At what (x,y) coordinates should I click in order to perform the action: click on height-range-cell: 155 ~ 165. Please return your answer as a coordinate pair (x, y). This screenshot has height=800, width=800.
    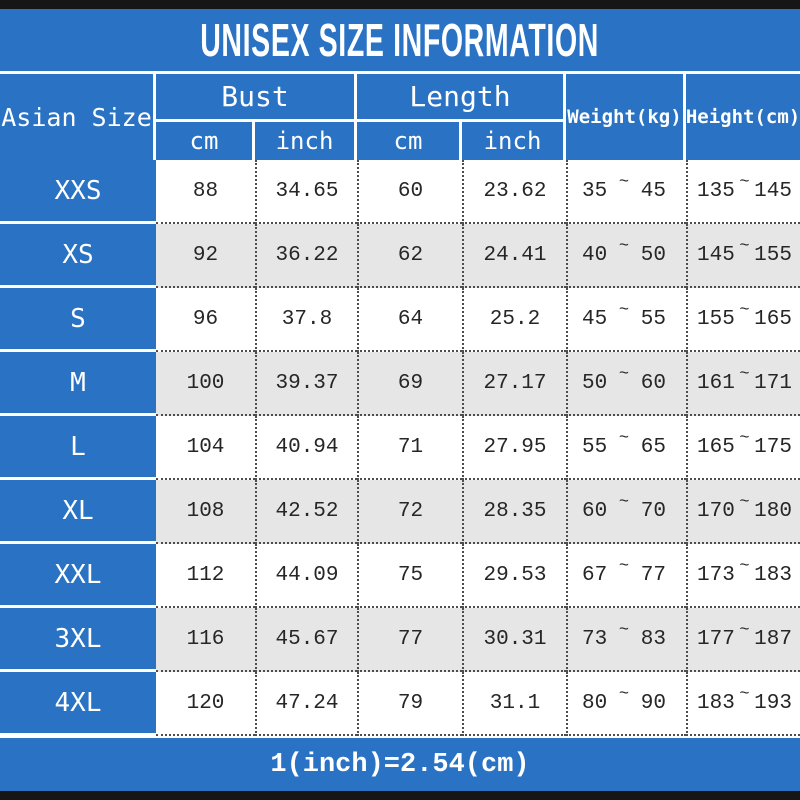
    Looking at the image, I should click on (743, 320).